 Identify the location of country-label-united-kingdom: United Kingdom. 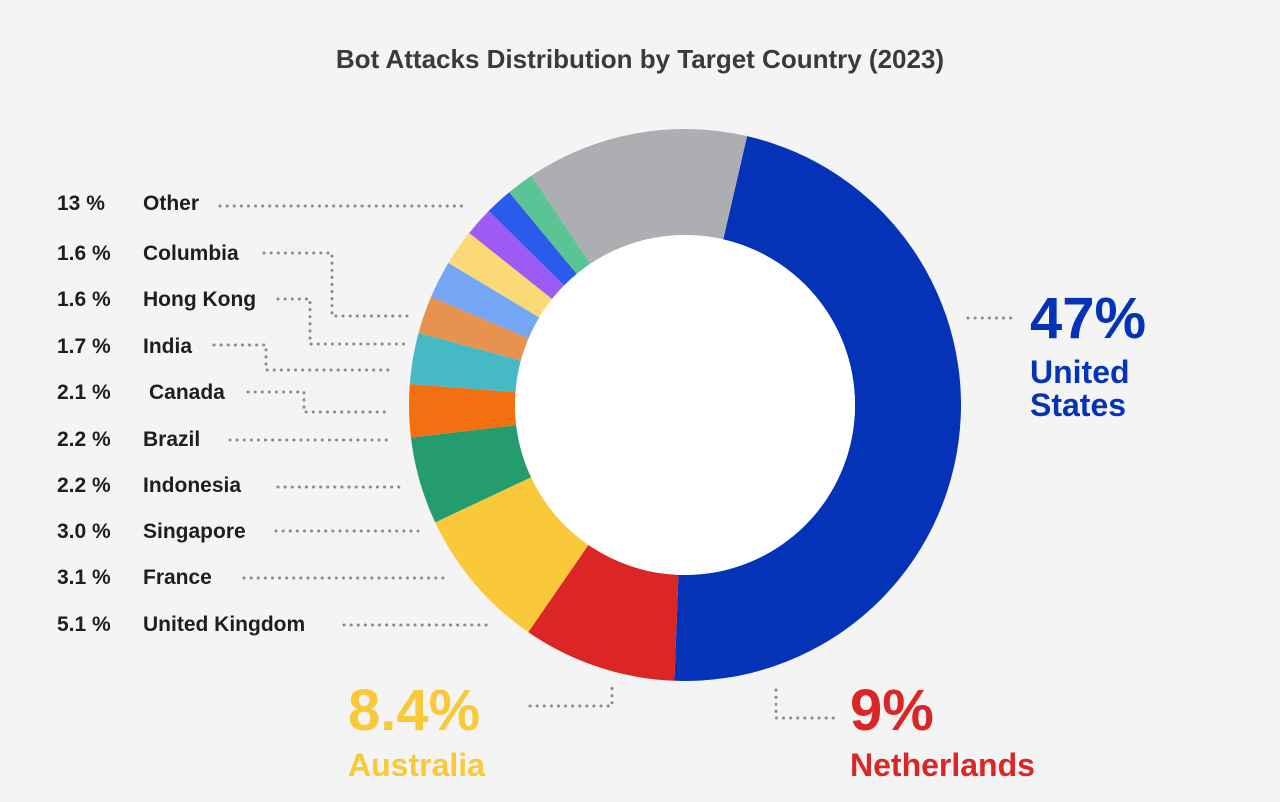
(224, 624).